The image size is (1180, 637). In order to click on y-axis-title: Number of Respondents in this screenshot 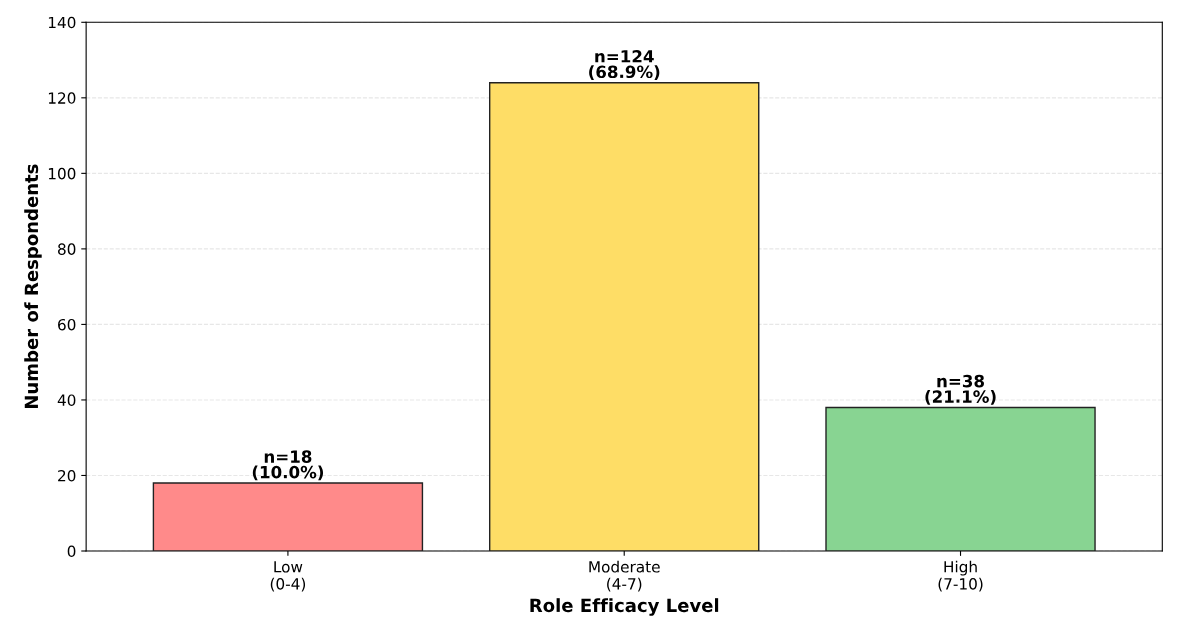, I will do `click(33, 286)`.